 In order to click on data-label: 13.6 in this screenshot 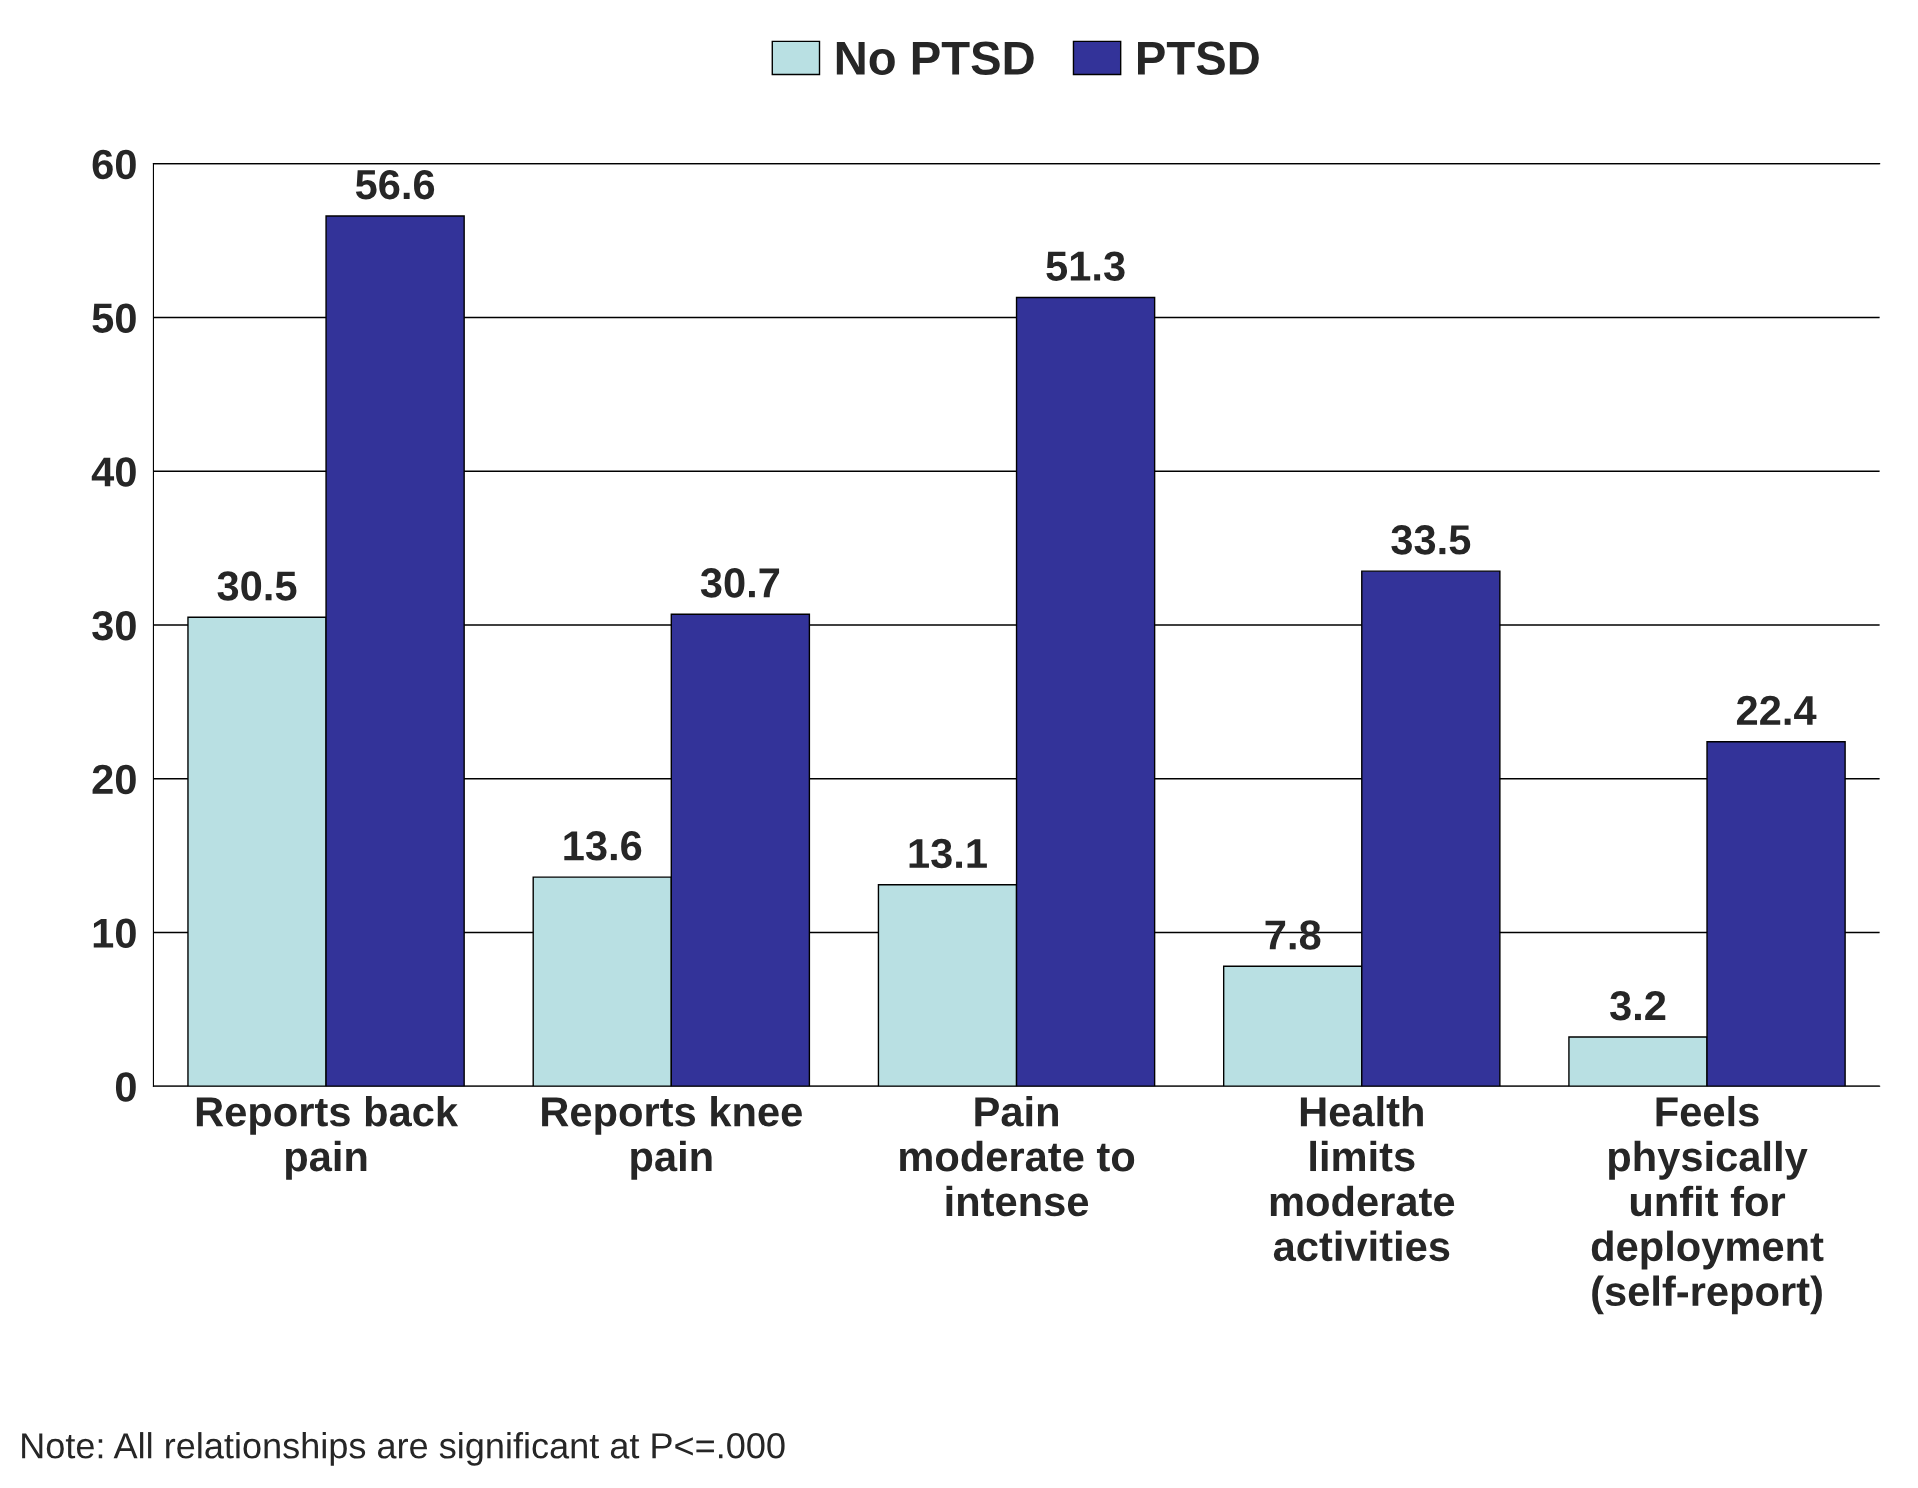, I will do `click(603, 846)`.